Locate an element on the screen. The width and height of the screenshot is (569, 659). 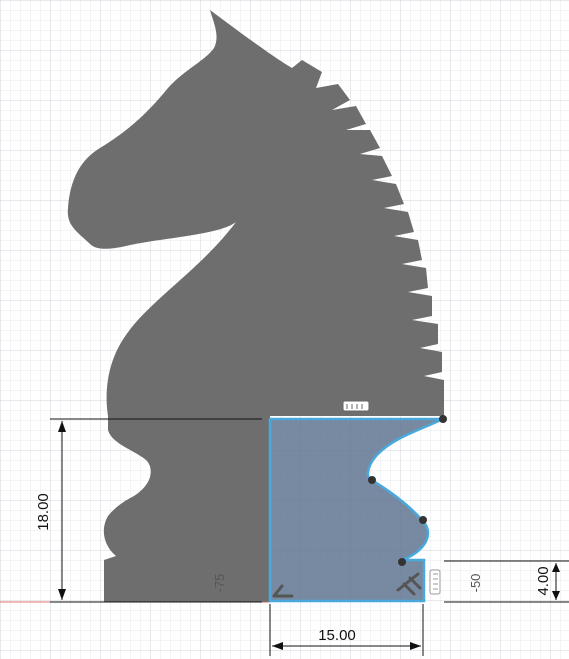
width-dimension: 15.00 is located at coordinates (346, 630).